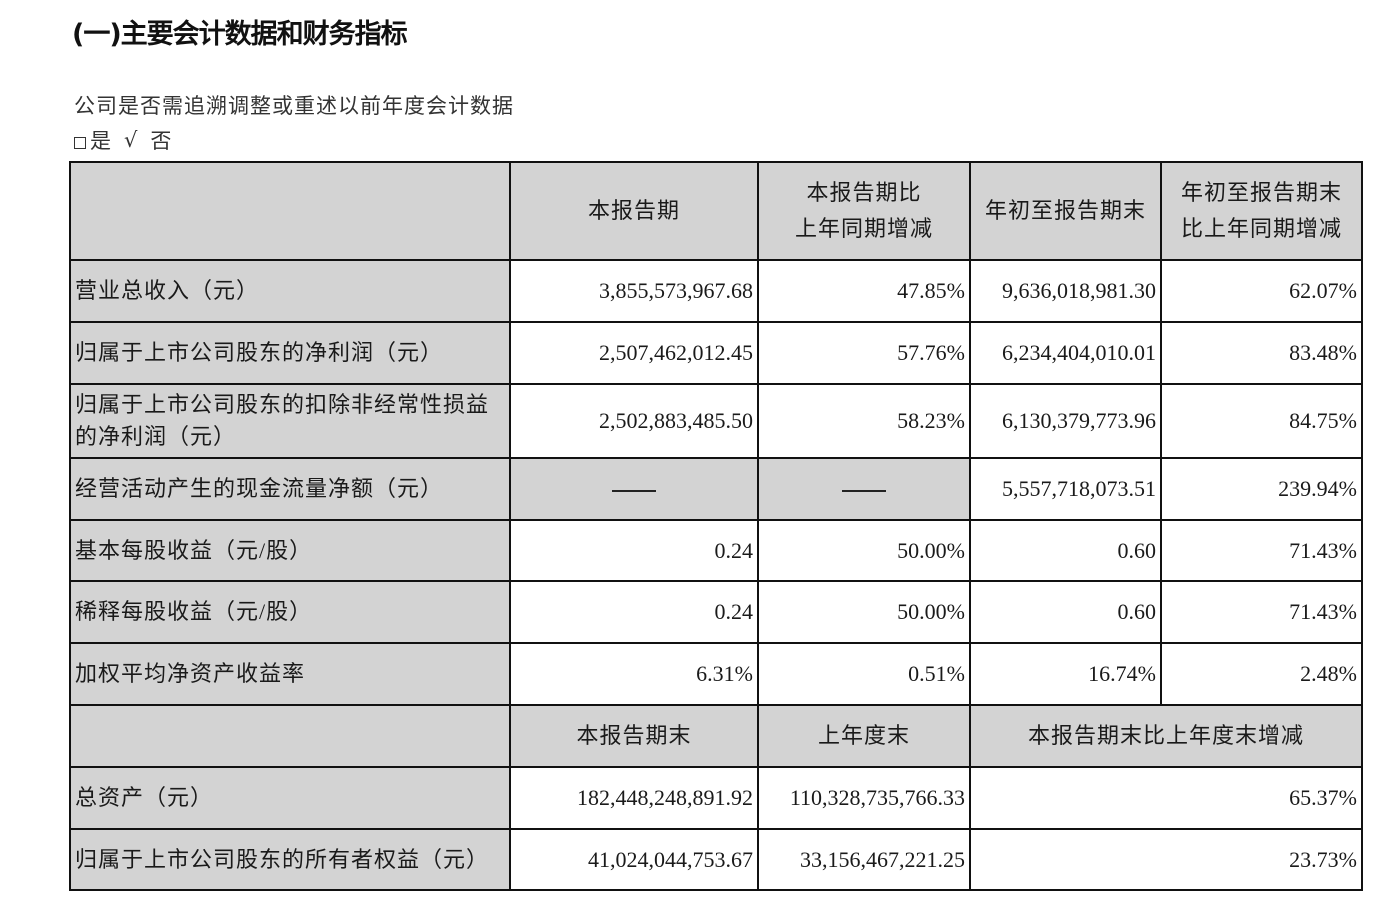 The width and height of the screenshot is (1390, 914). I want to click on header-text: 年初至报告期末, so click(1065, 210).